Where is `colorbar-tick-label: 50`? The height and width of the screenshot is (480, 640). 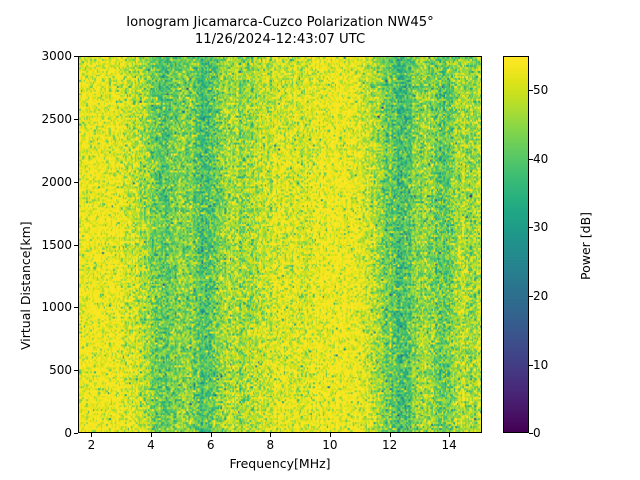 colorbar-tick-label: 50 is located at coordinates (541, 90).